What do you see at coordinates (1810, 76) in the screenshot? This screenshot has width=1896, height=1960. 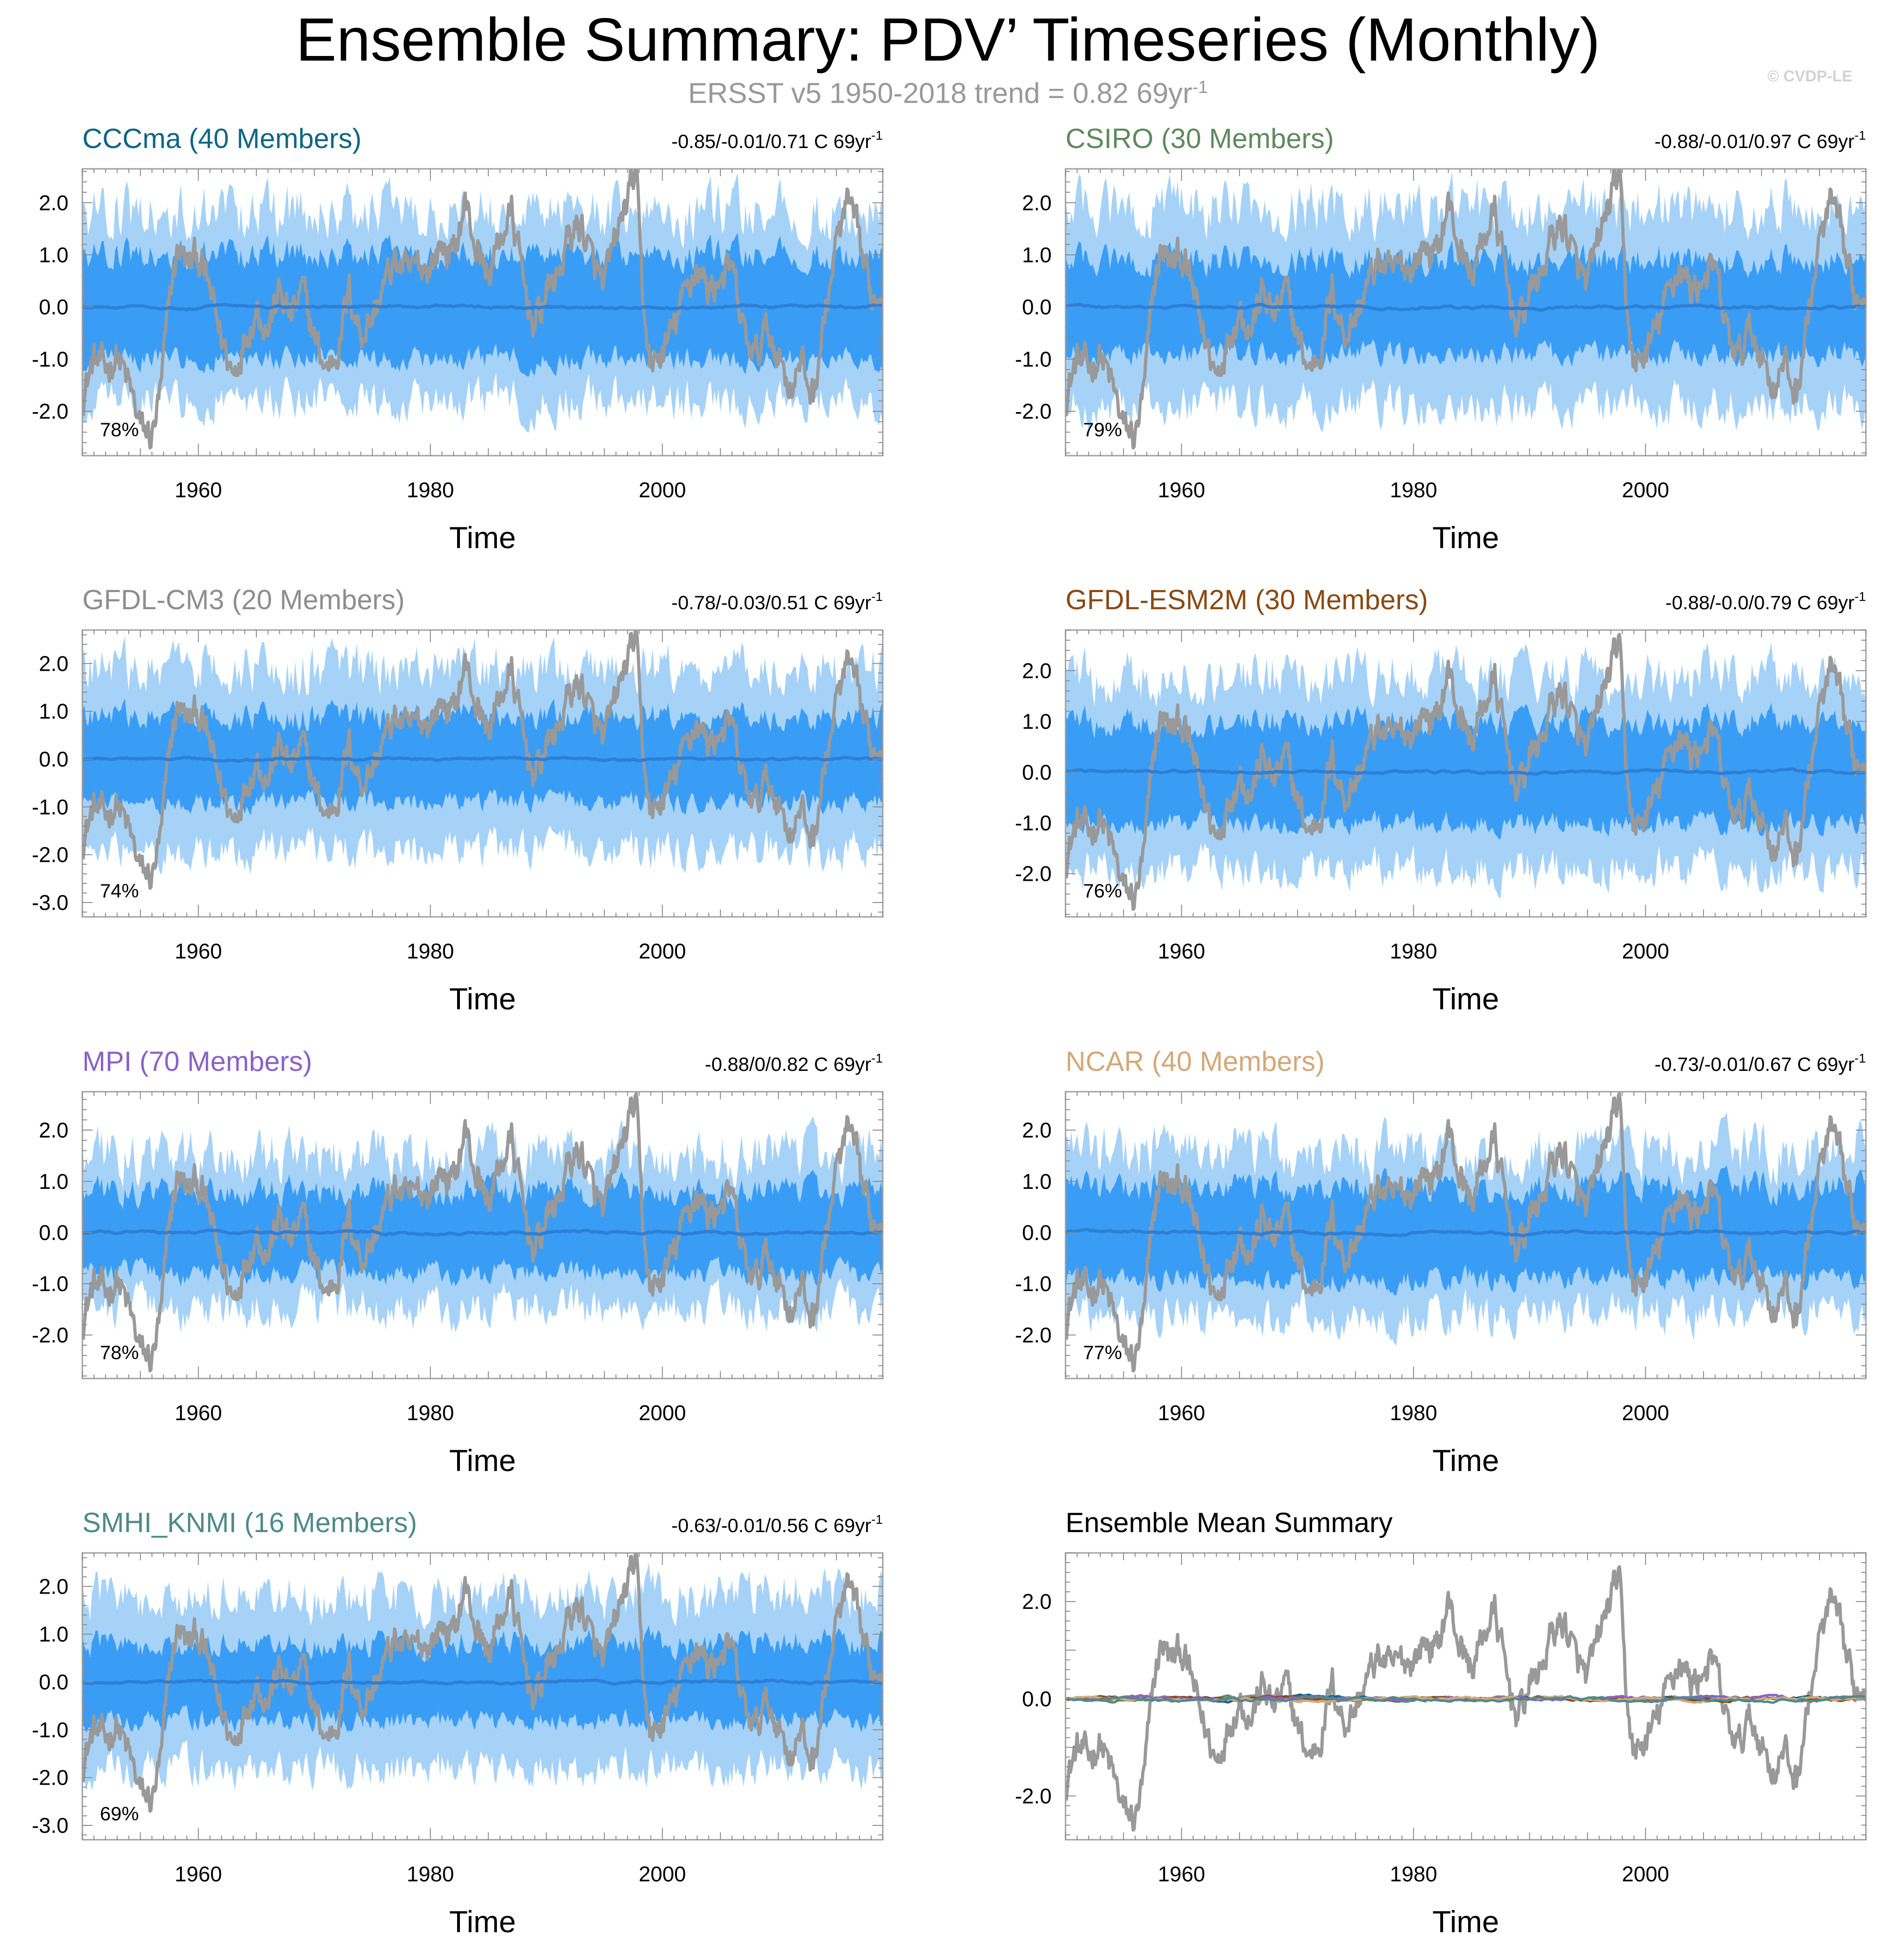 I see `copyright-label: © CVDP-LE` at bounding box center [1810, 76].